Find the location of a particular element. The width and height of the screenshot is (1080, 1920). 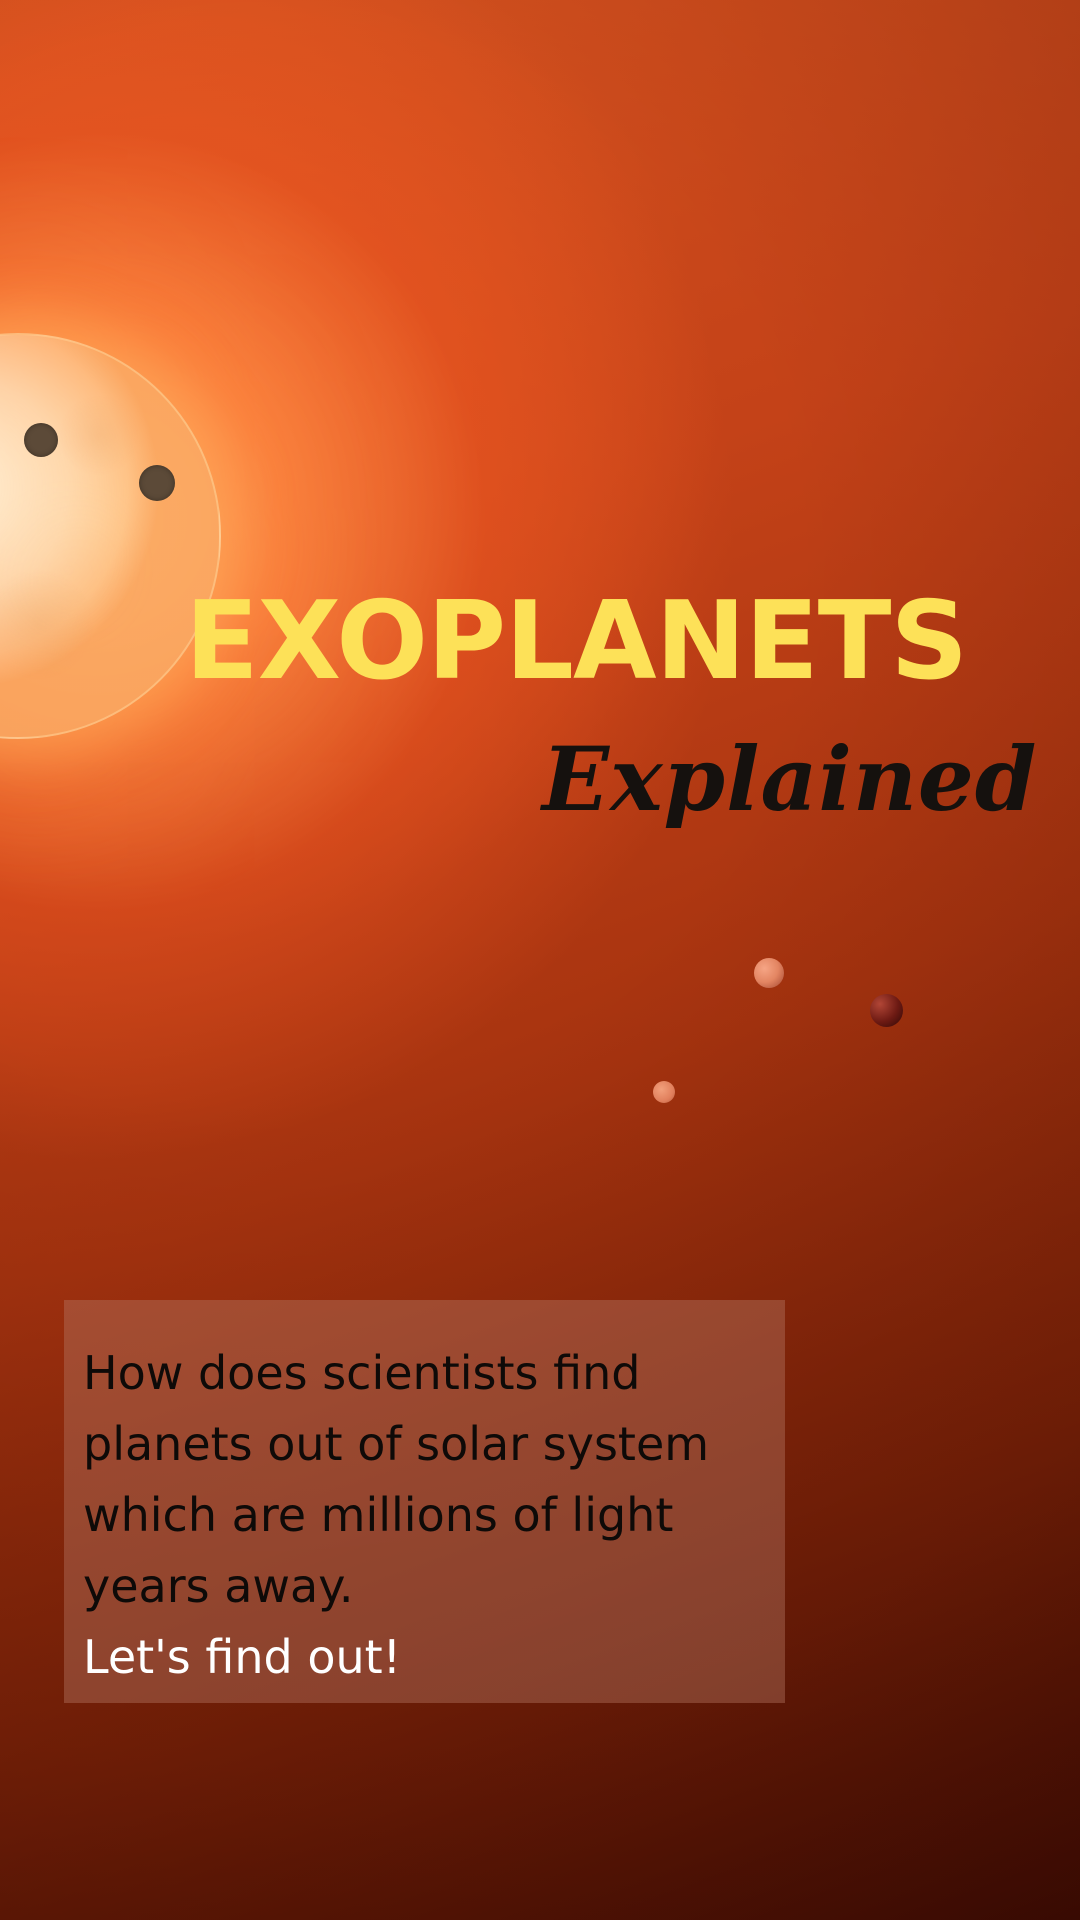

info-call-to-action: Let's find out! is located at coordinates (242, 1657).